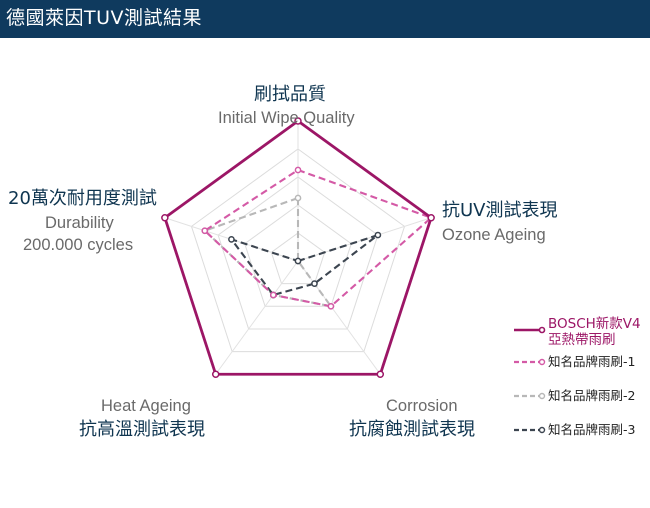  What do you see at coordinates (594, 324) in the screenshot?
I see `legend-label-bosch-line1: BOSCH新款V4` at bounding box center [594, 324].